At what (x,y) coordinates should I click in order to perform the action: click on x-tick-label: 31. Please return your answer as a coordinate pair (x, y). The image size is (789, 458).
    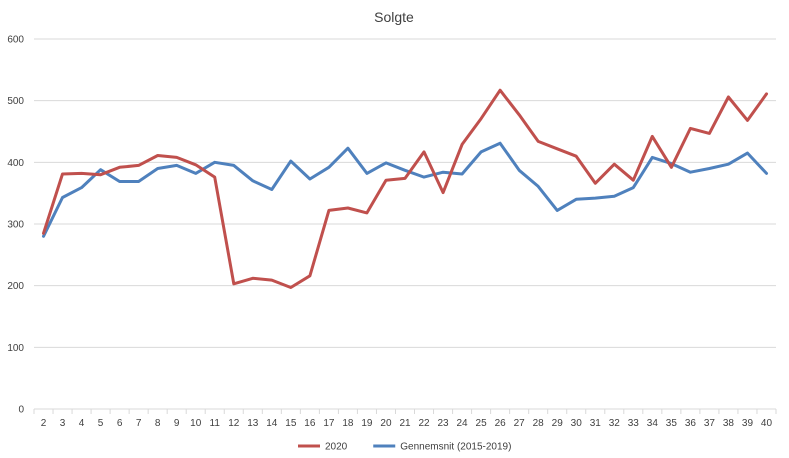
    Looking at the image, I should click on (596, 423).